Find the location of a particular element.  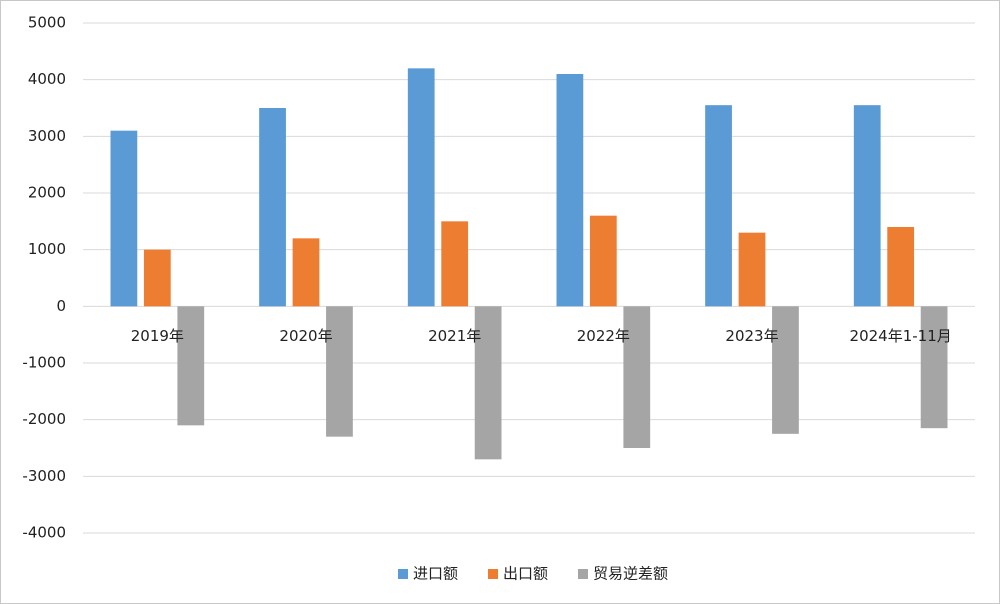

x-tick-label: 2019年 is located at coordinates (157, 336).